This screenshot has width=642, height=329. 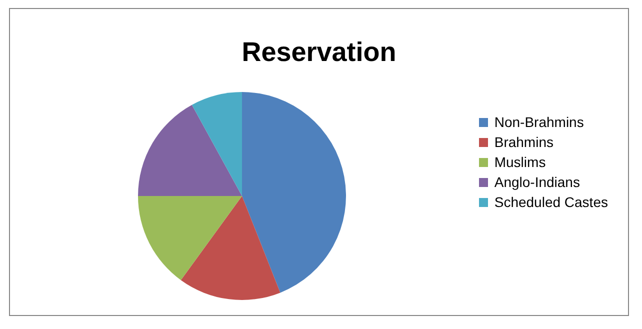 What do you see at coordinates (520, 162) in the screenshot?
I see `legend-label: Muslims` at bounding box center [520, 162].